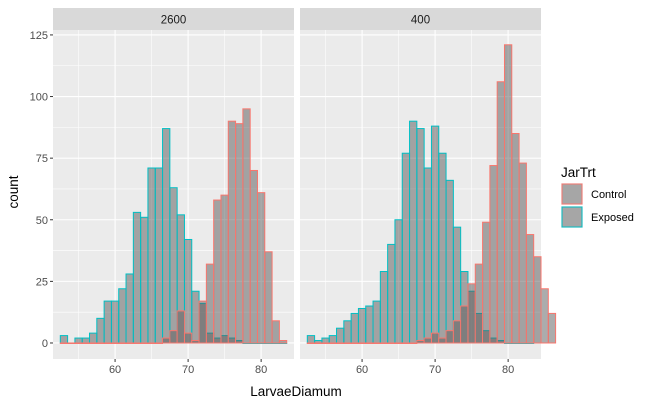 This screenshot has height=403, width=656. I want to click on legend-item-exposed: Exposed, so click(597, 217).